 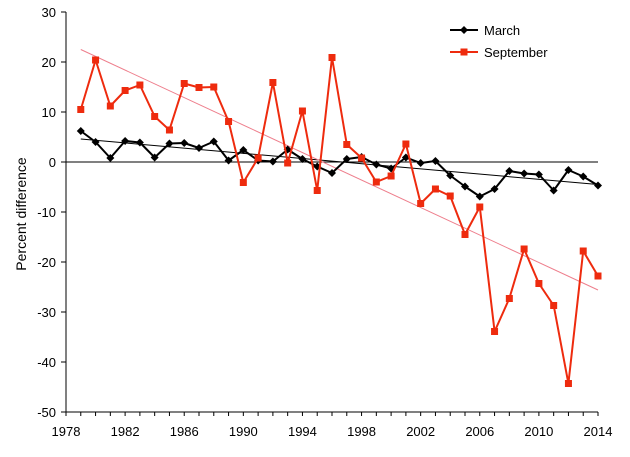 What do you see at coordinates (46, 262) in the screenshot?
I see `y-tick-label: -20` at bounding box center [46, 262].